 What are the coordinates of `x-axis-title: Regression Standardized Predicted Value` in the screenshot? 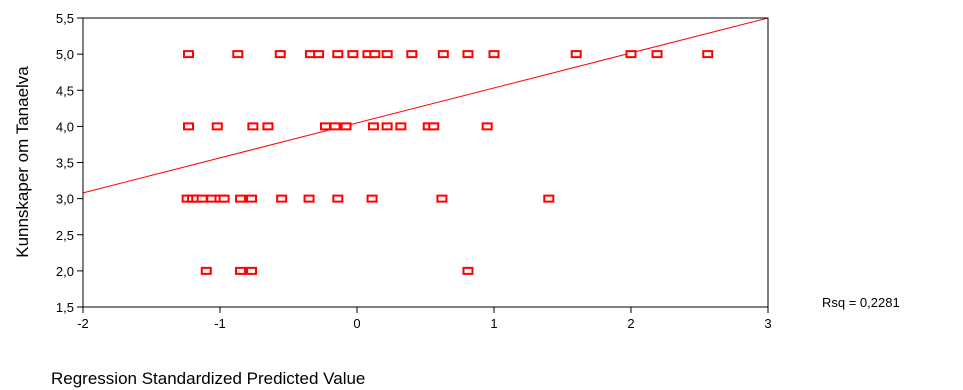 It's located at (208, 378).